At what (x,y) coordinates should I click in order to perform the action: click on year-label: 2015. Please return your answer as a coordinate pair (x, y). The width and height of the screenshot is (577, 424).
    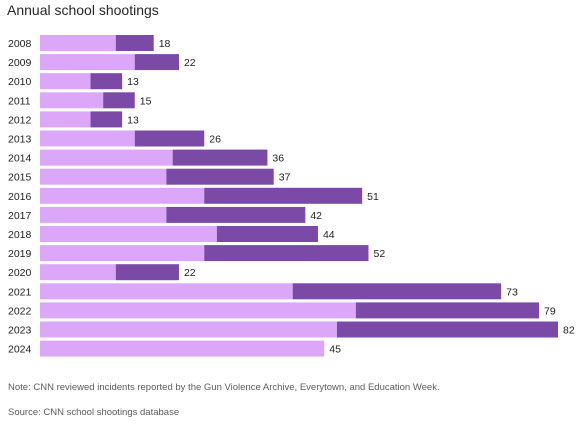
    Looking at the image, I should click on (20, 178).